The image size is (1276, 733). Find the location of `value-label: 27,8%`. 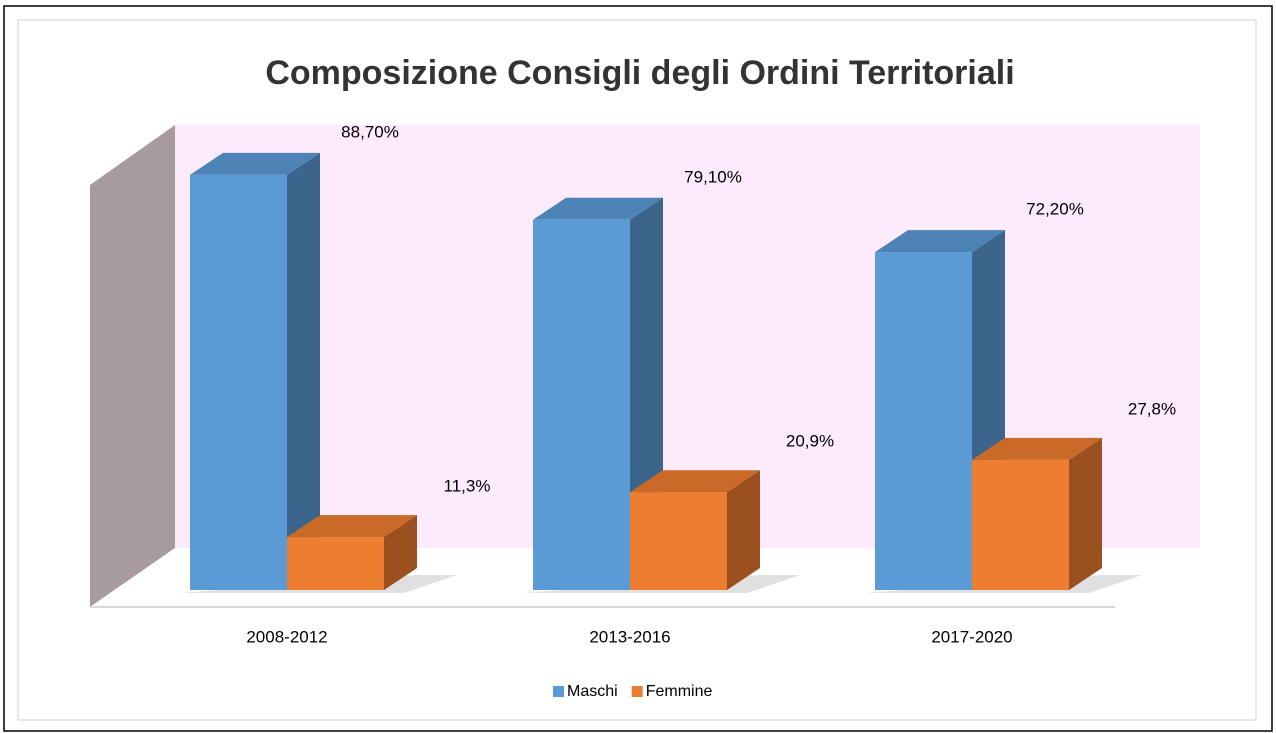

value-label: 27,8% is located at coordinates (1152, 408).